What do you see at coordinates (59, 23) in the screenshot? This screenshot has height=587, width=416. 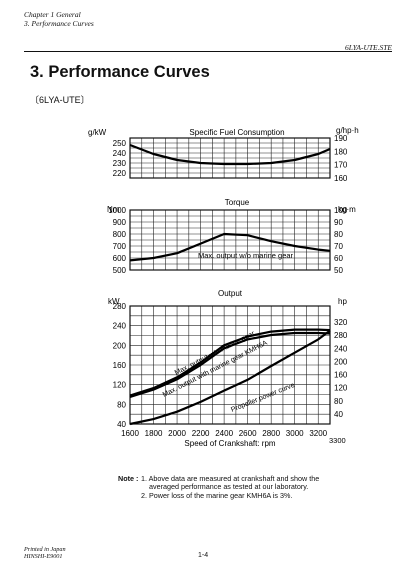 I see `header-section-title: 3. Performance Curves` at bounding box center [59, 23].